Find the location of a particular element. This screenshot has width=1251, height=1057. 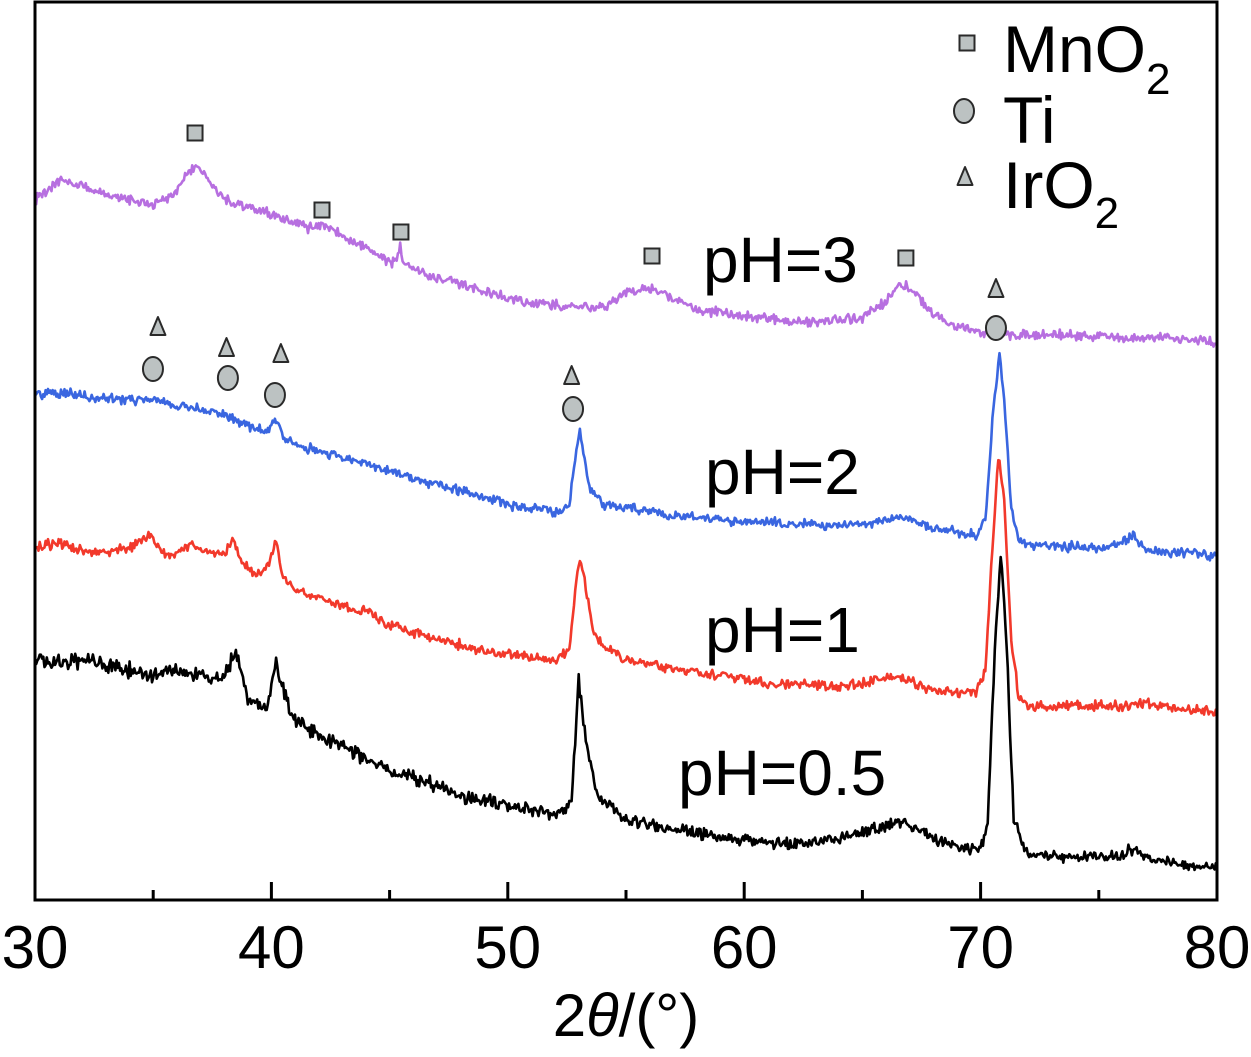

series-label-ph-3: pH=3 is located at coordinates (780, 260).